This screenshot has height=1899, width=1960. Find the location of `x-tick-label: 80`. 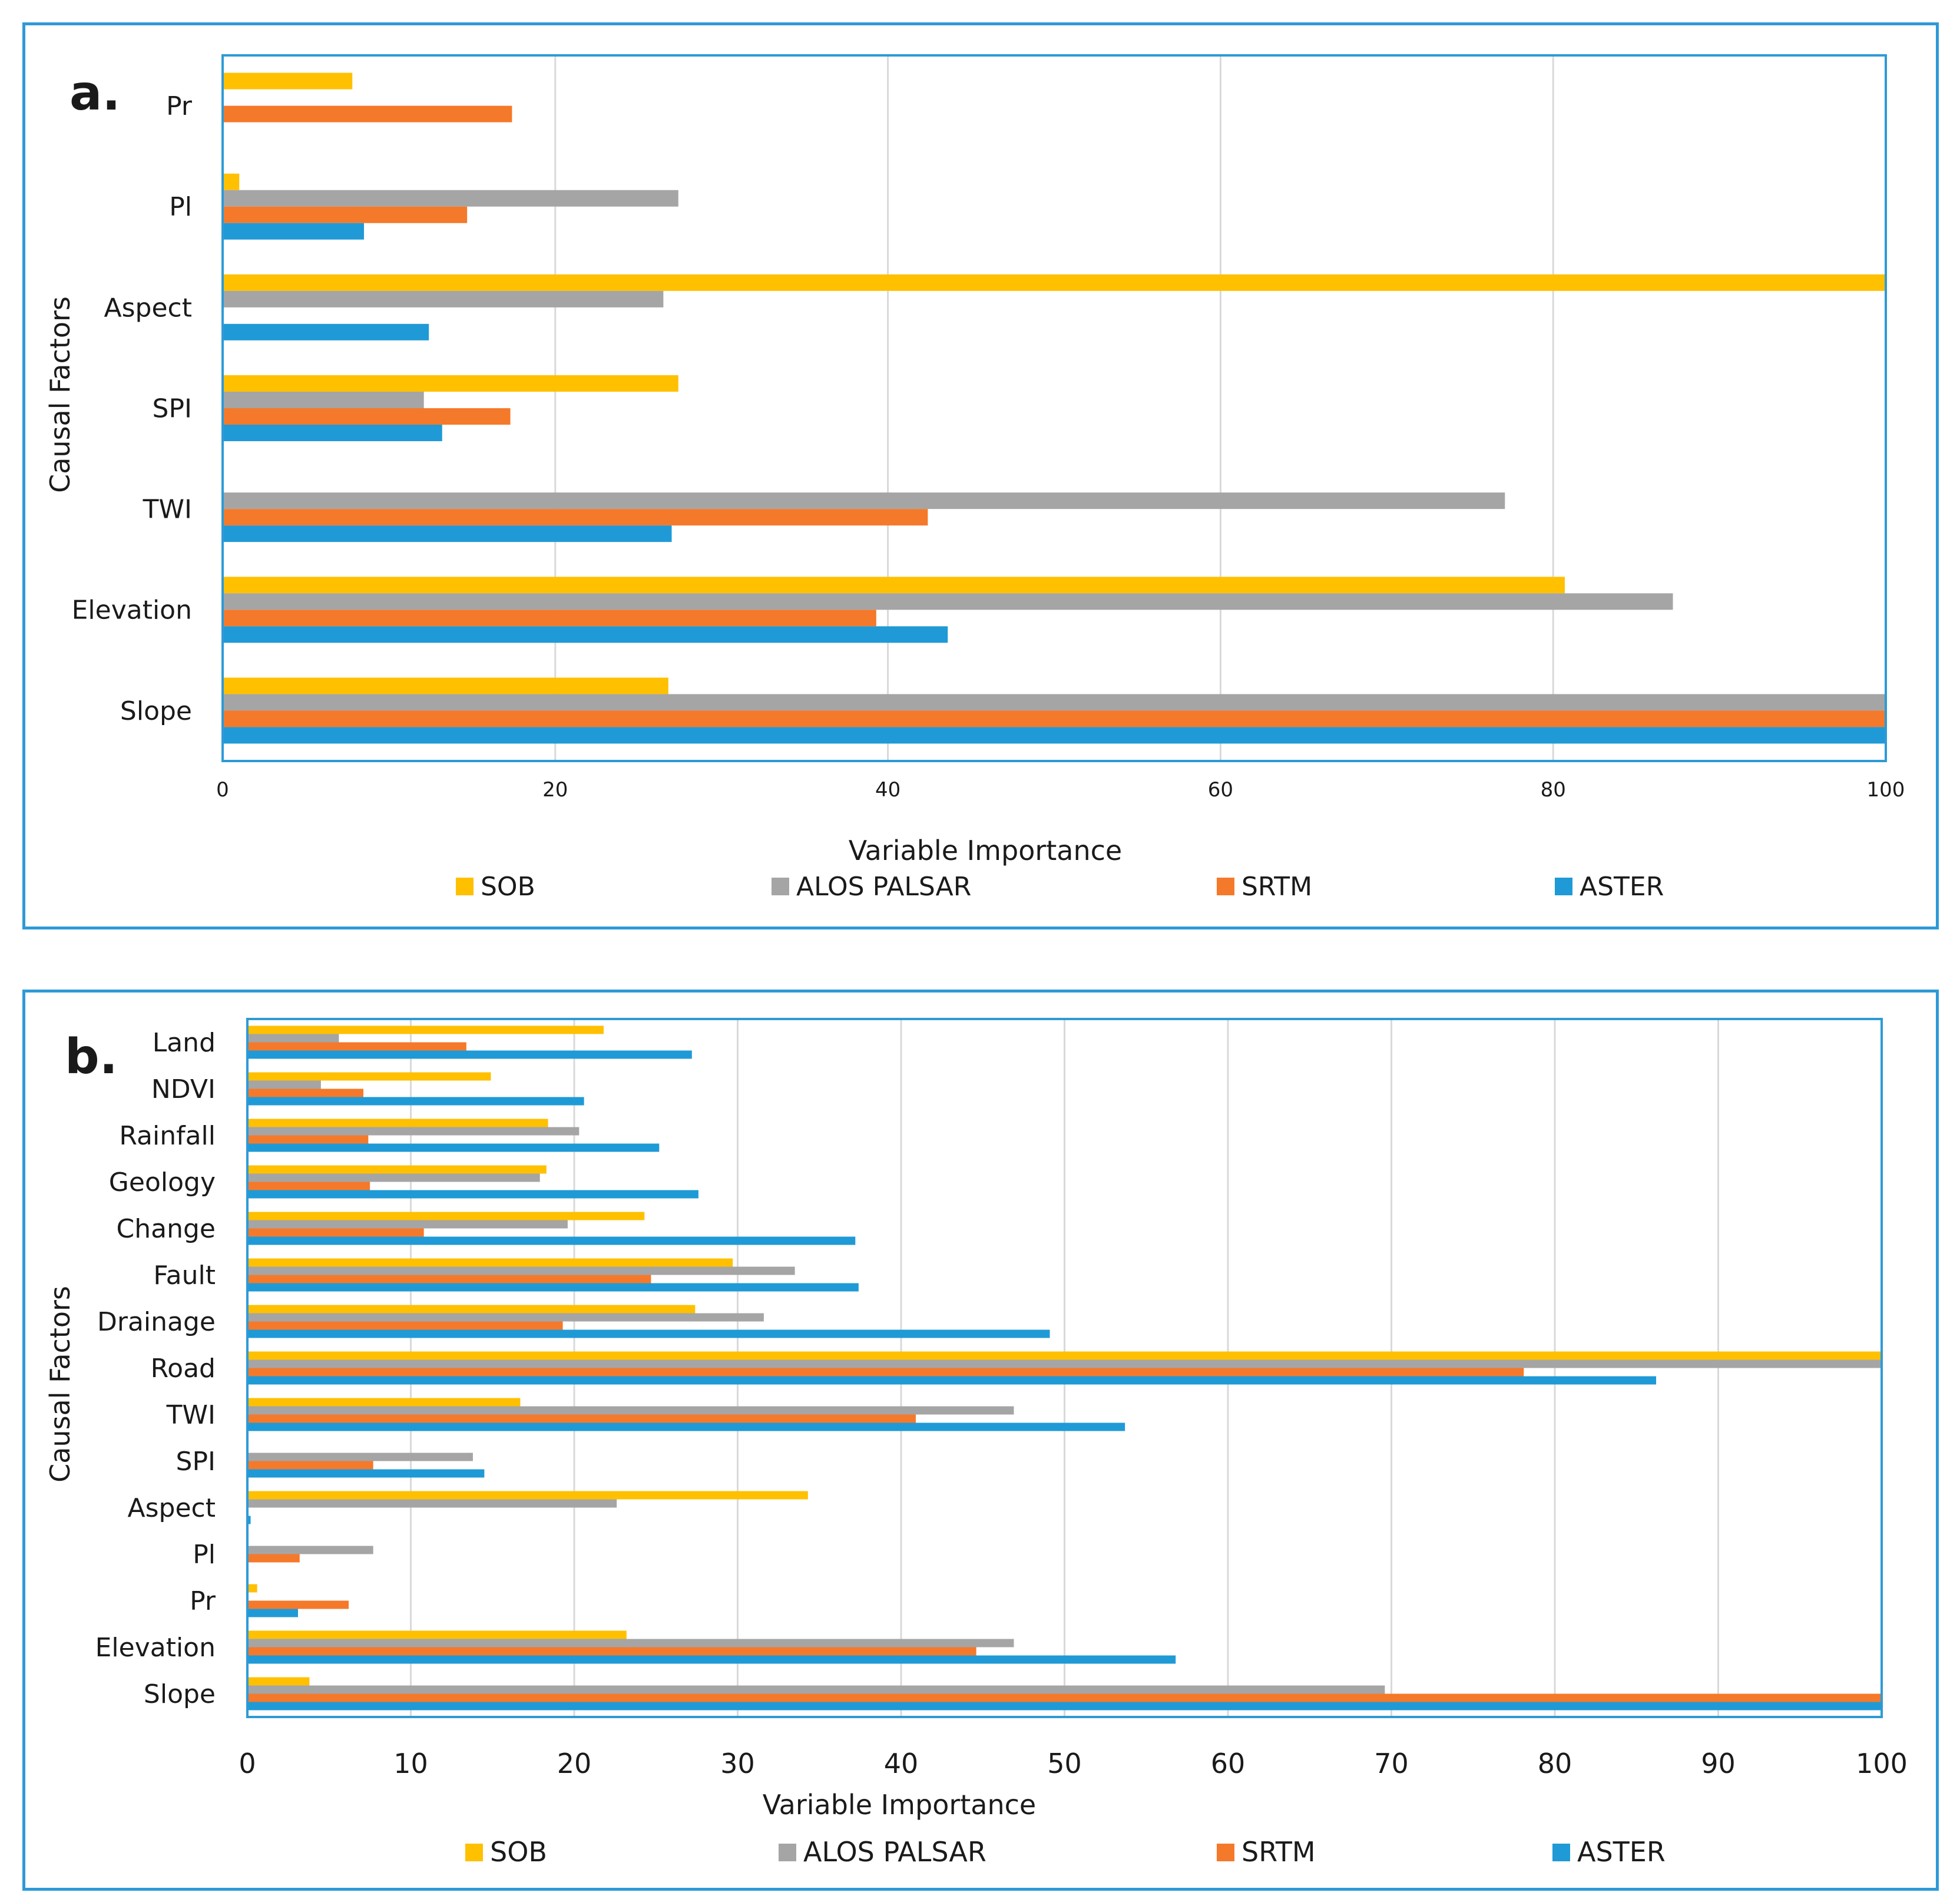

x-tick-label: 80 is located at coordinates (1553, 790).